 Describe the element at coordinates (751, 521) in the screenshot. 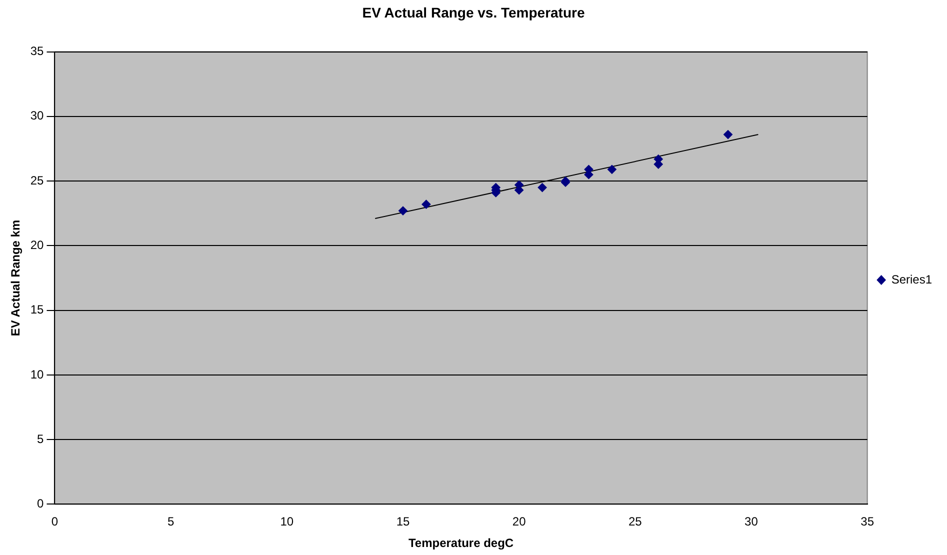

I see `x-tick-label: 30` at that location.